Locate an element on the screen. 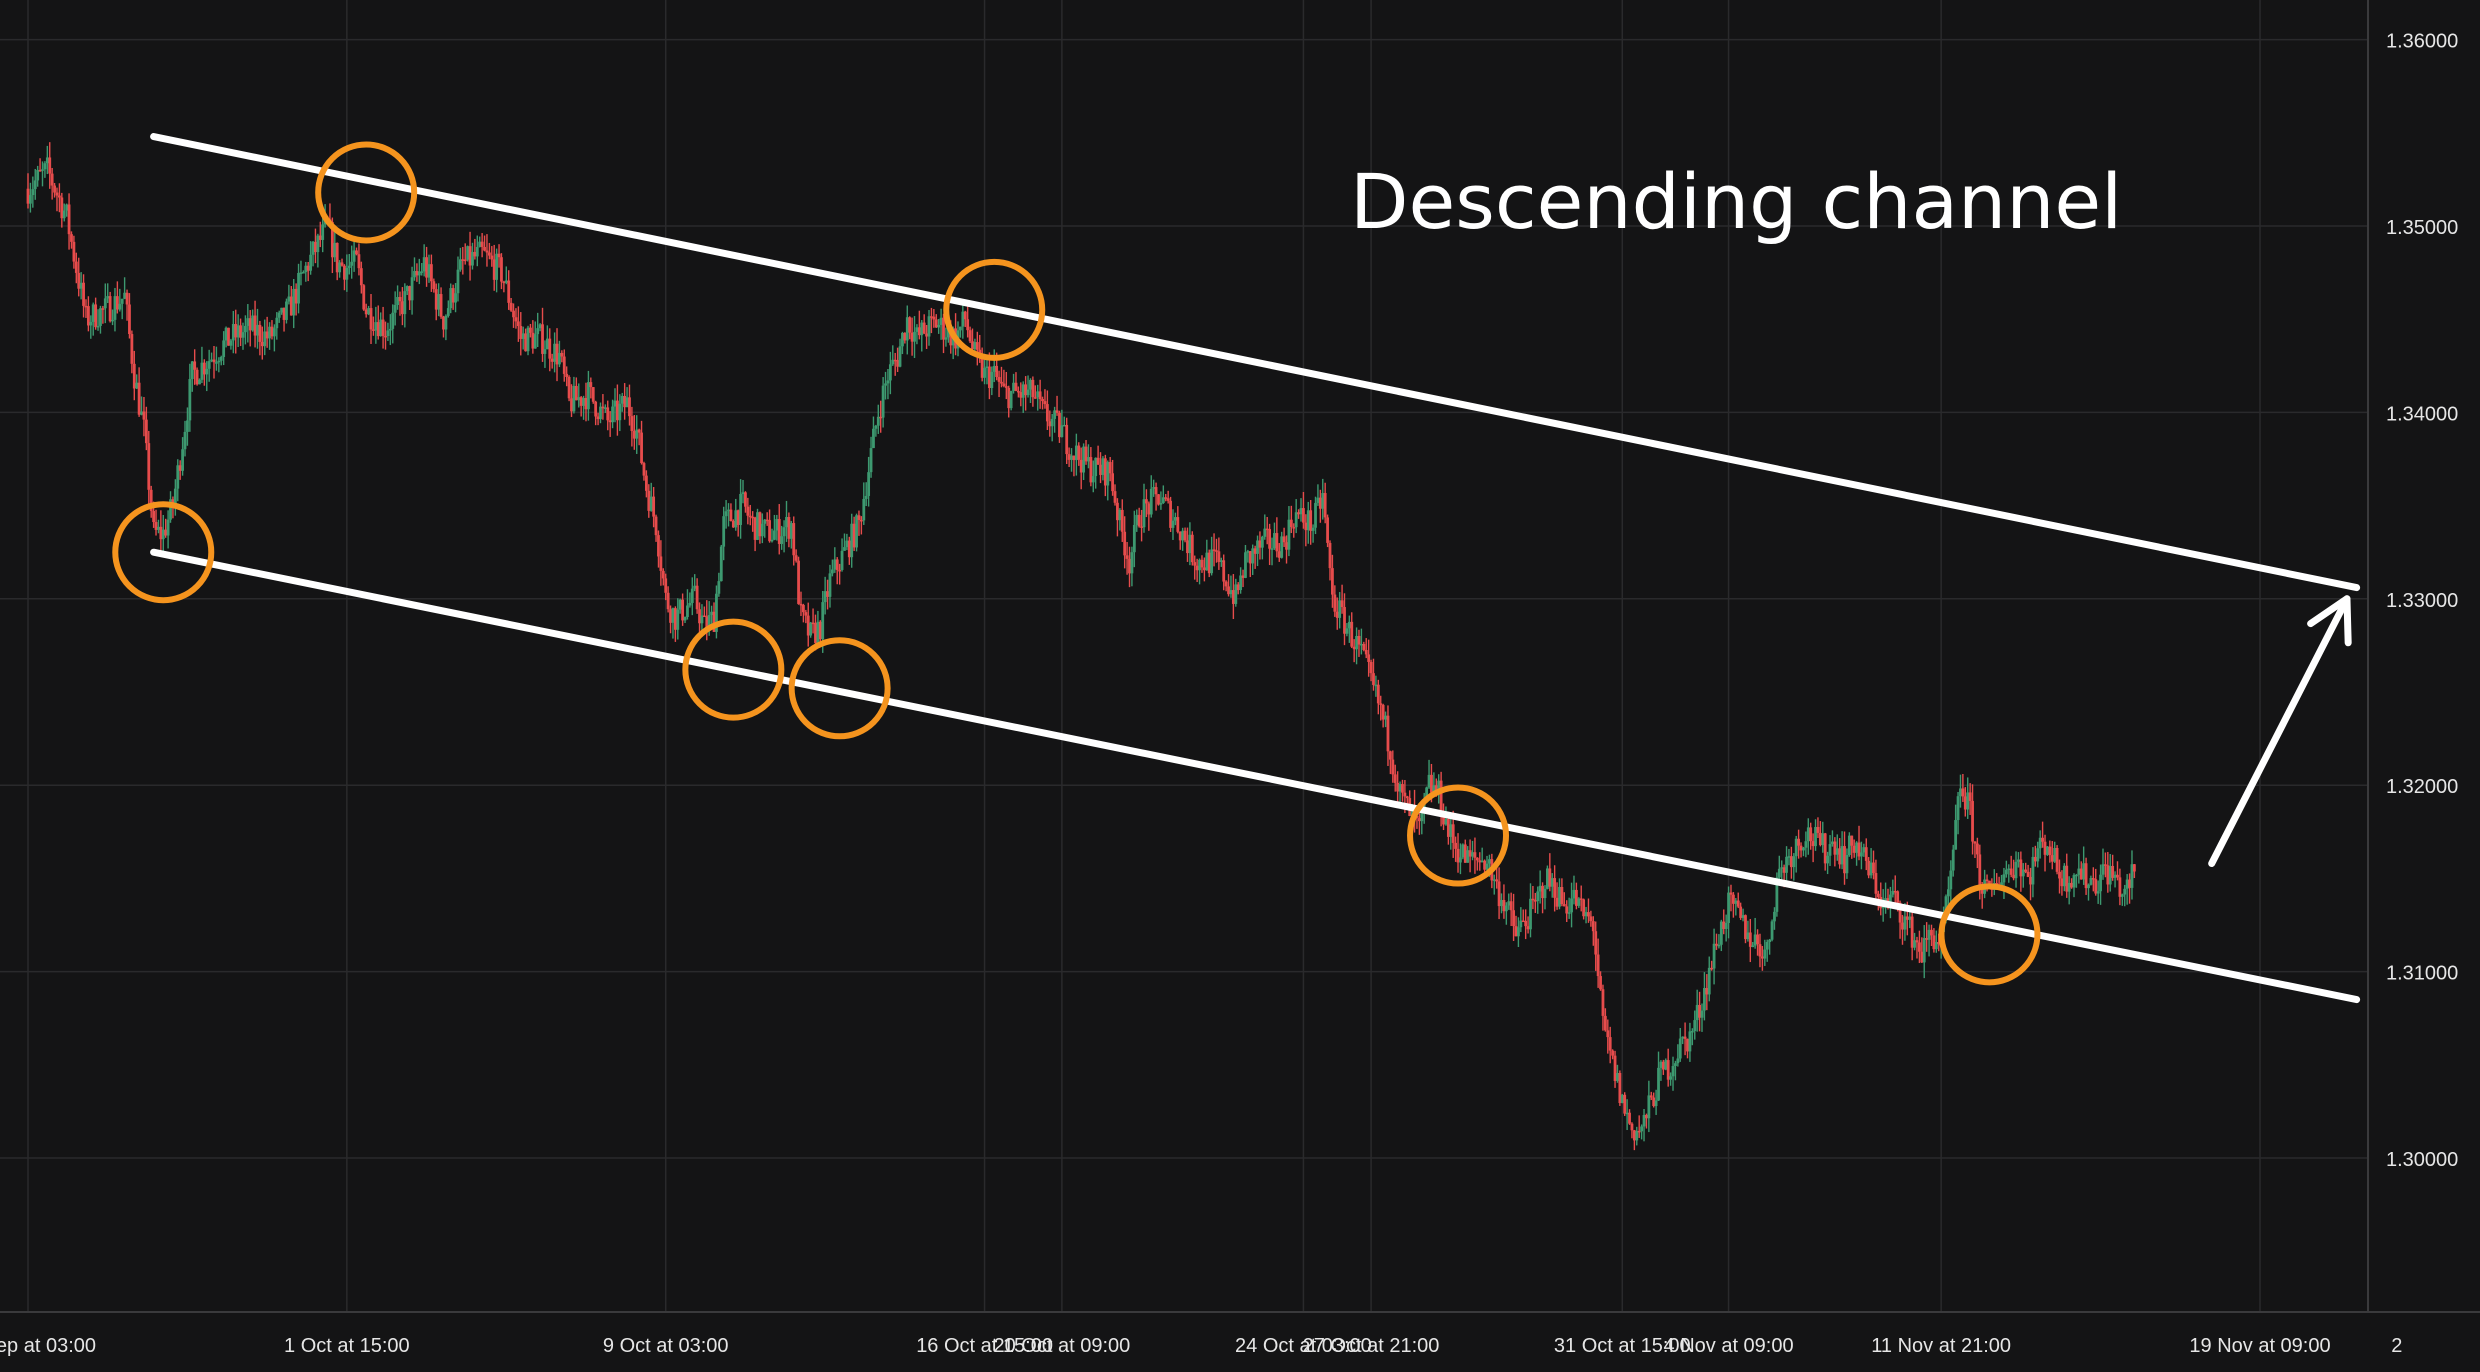 Image resolution: width=2480 pixels, height=1372 pixels. y-tick-label: 1.34000 is located at coordinates (2422, 414).